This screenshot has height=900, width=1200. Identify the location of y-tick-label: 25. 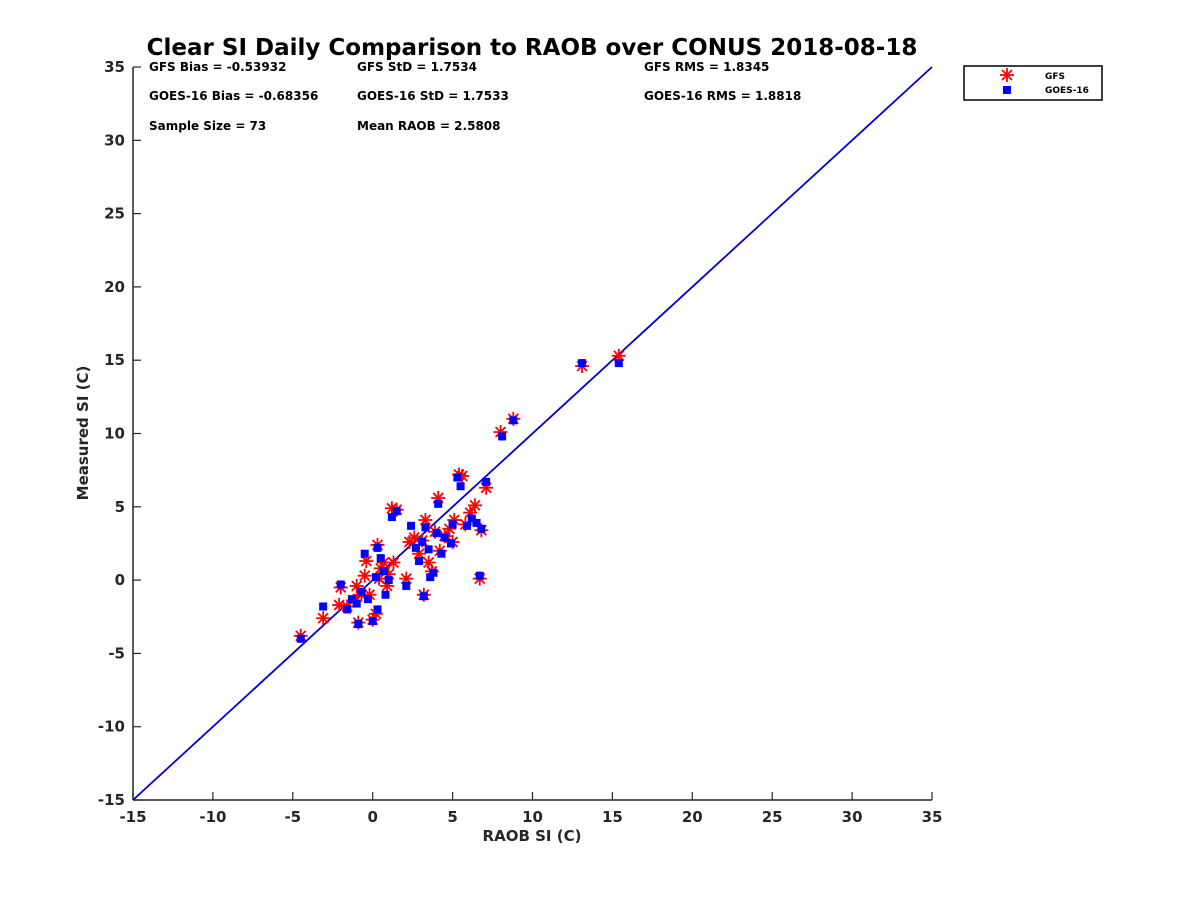
(114, 214).